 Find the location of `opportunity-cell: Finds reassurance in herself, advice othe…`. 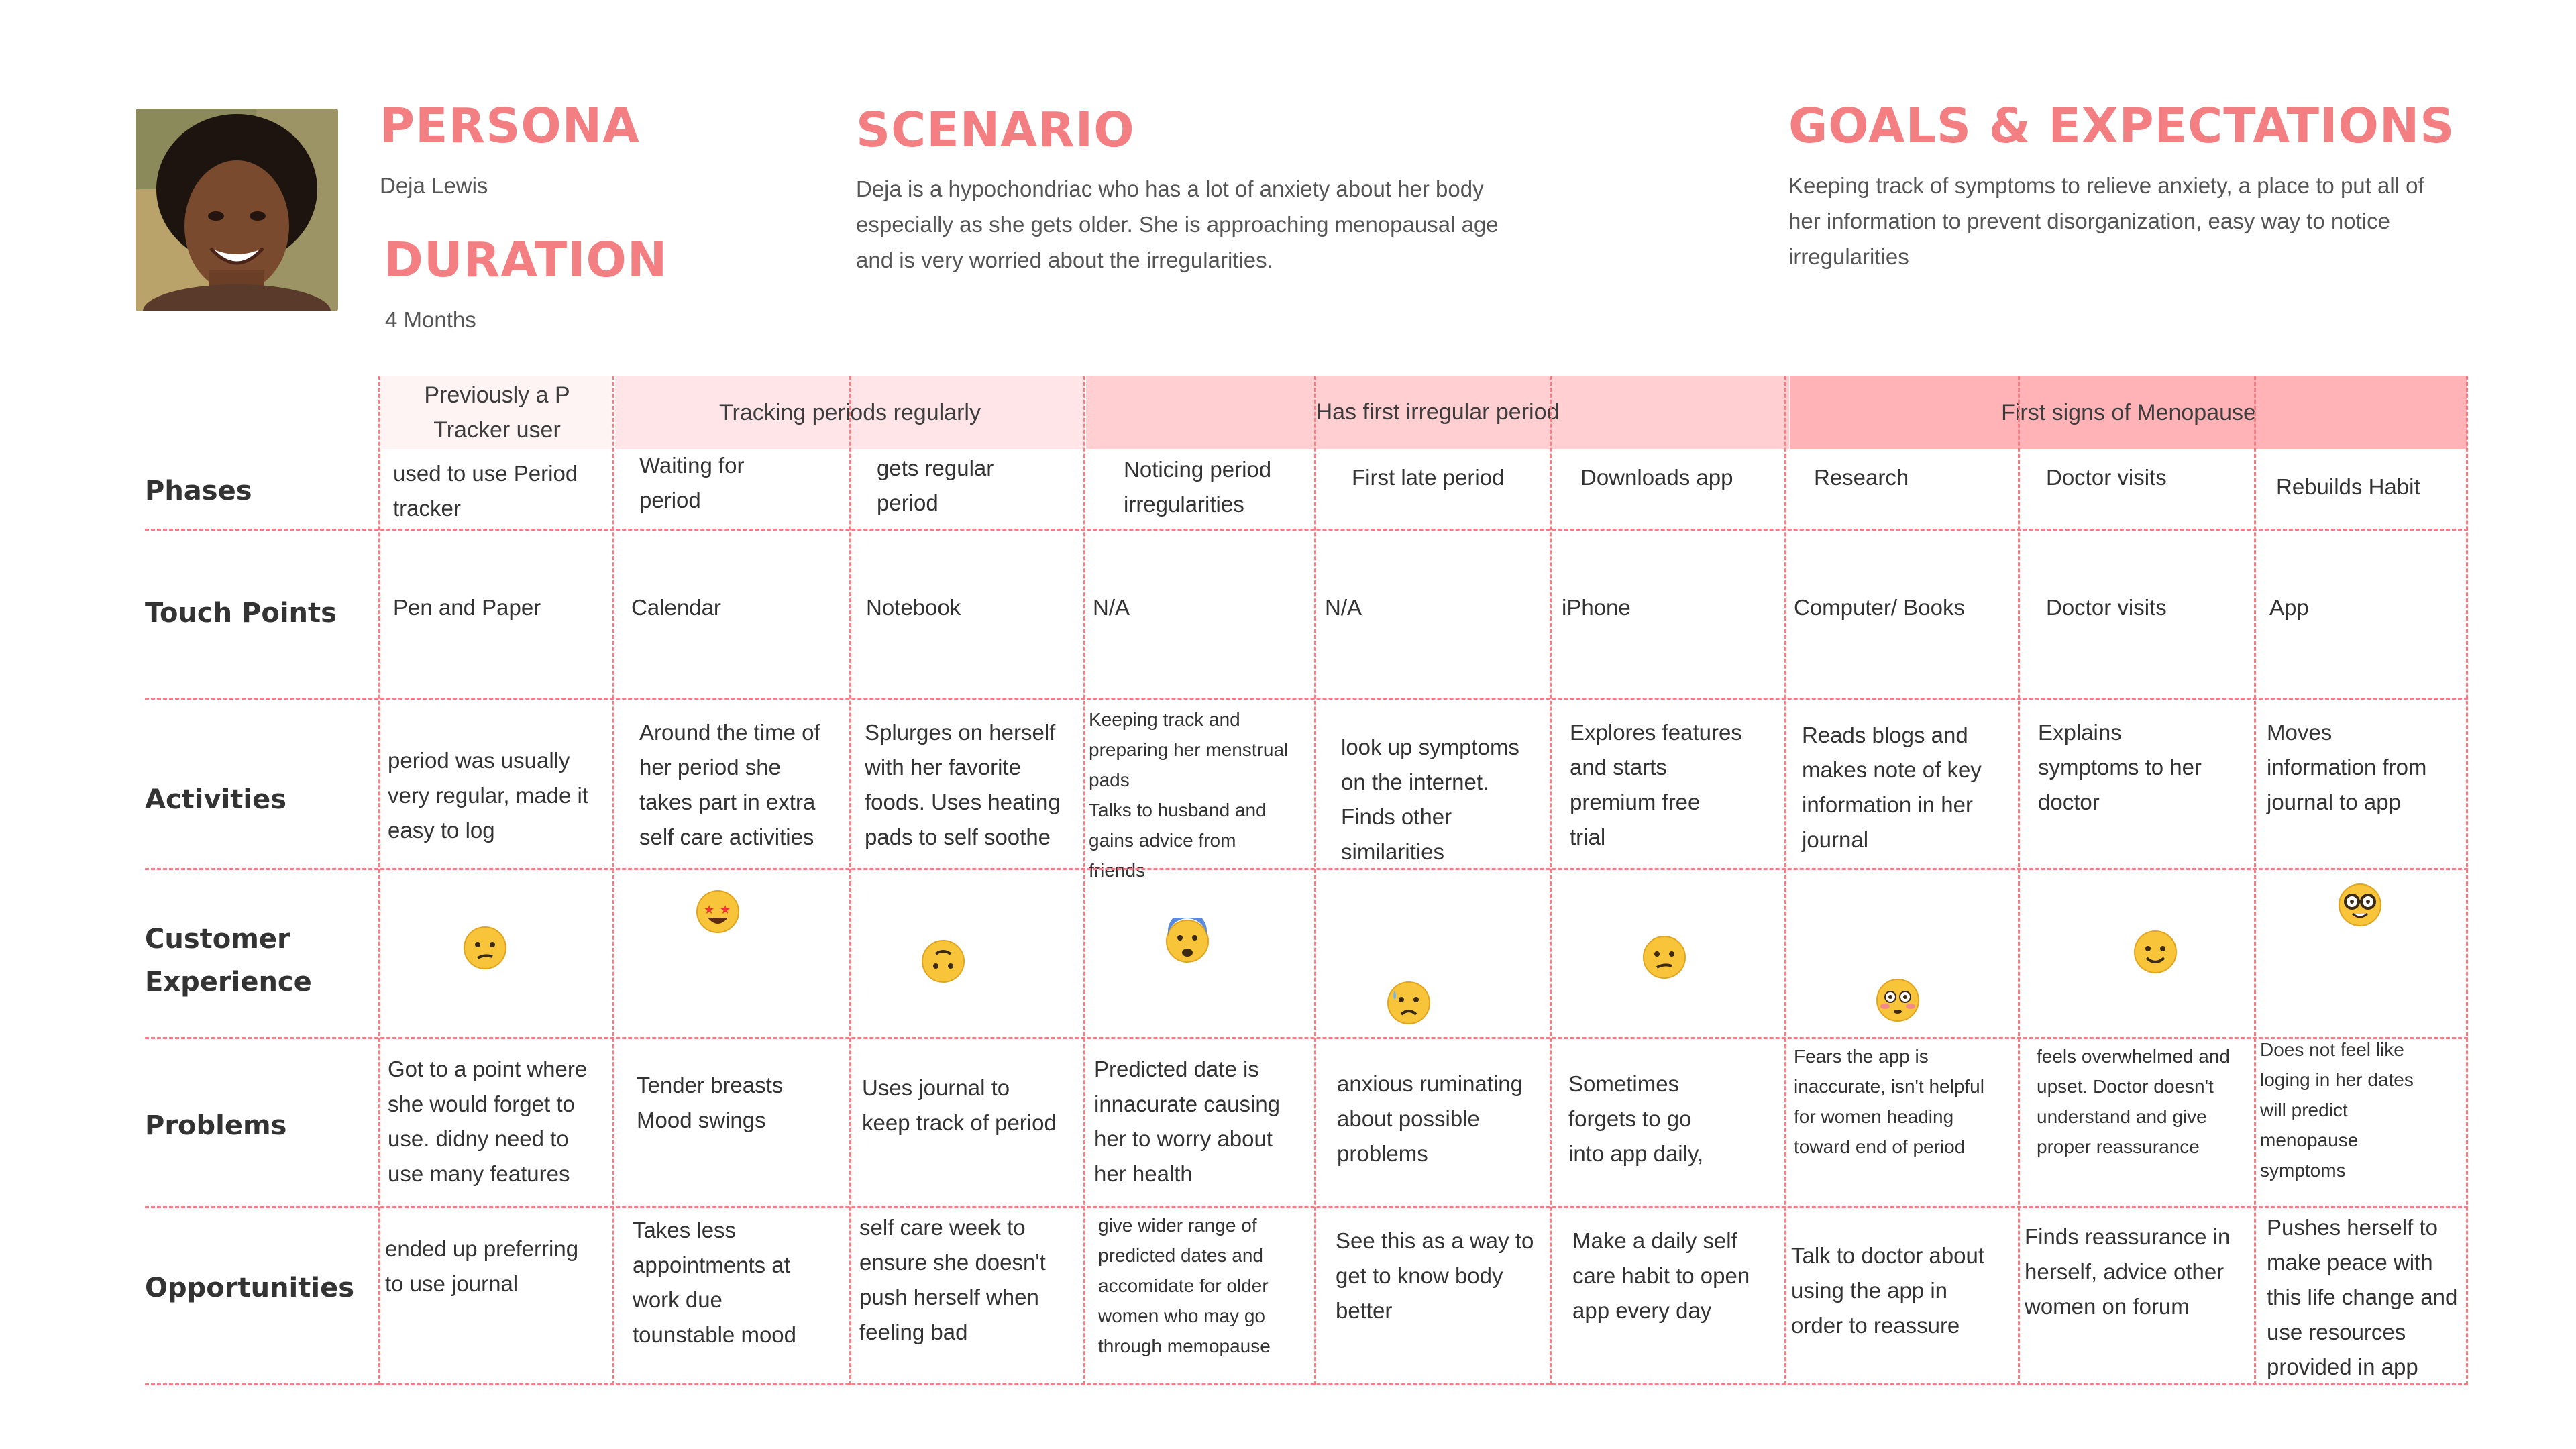

opportunity-cell: Finds reassurance in herself, advice othe… is located at coordinates (2128, 1271).